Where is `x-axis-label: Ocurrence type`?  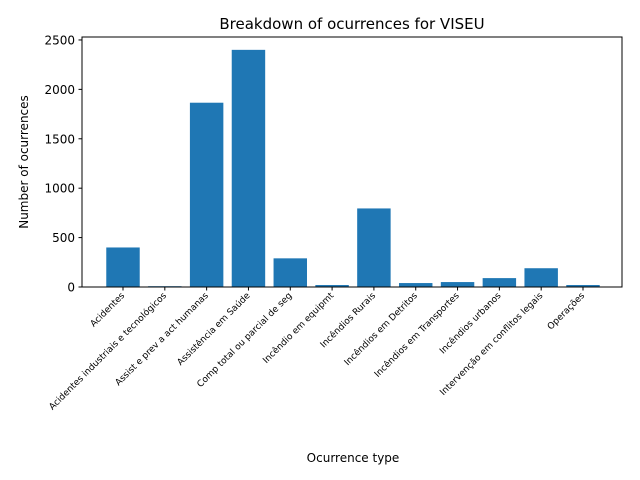
x-axis-label: Ocurrence type is located at coordinates (353, 458).